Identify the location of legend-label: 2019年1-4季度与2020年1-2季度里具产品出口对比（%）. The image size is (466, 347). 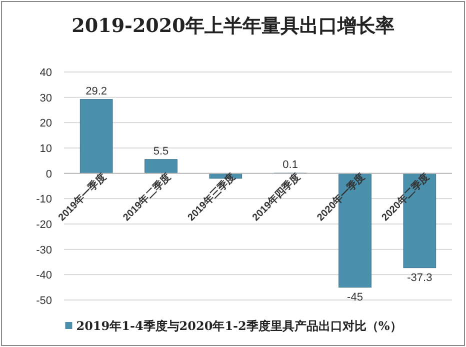
(239, 326).